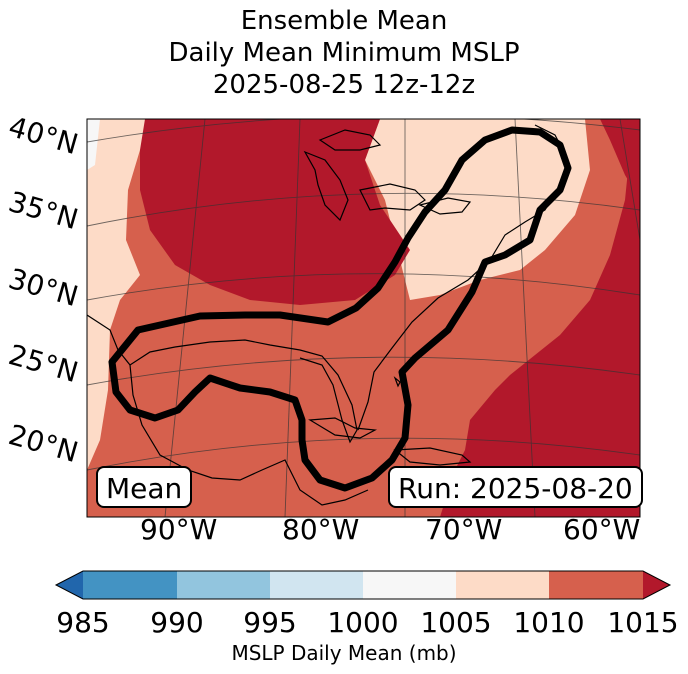 The height and width of the screenshot is (674, 688). What do you see at coordinates (321, 529) in the screenshot?
I see `lon-label-80: 80°W` at bounding box center [321, 529].